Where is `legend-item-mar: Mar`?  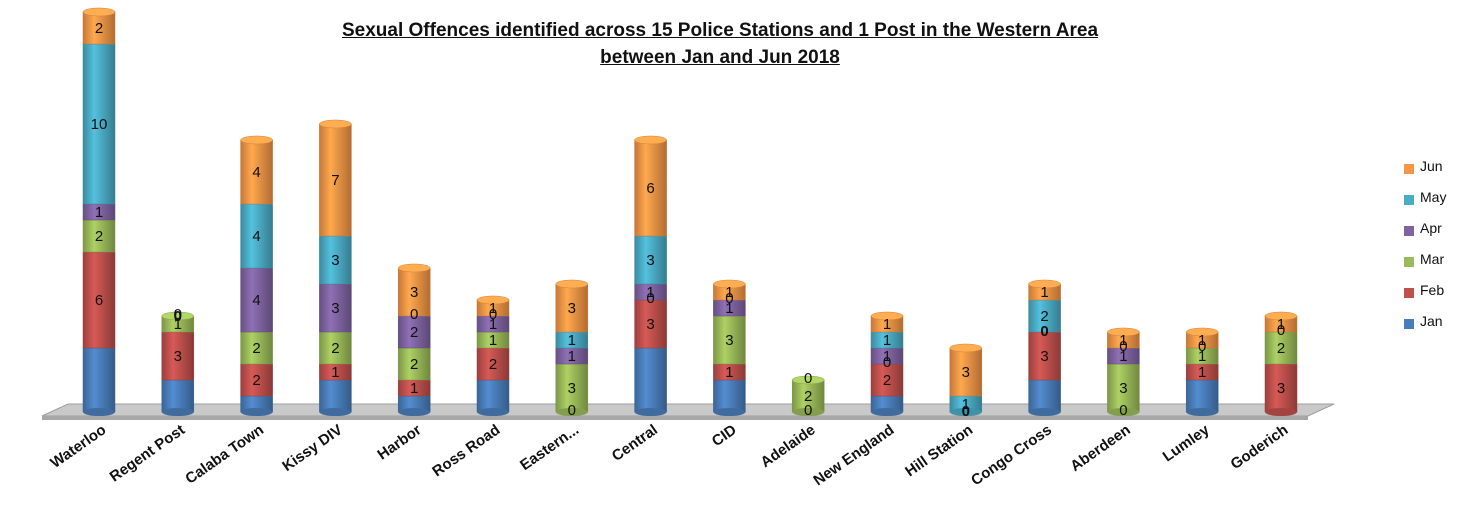
legend-item-mar: Mar is located at coordinates (1435, 266).